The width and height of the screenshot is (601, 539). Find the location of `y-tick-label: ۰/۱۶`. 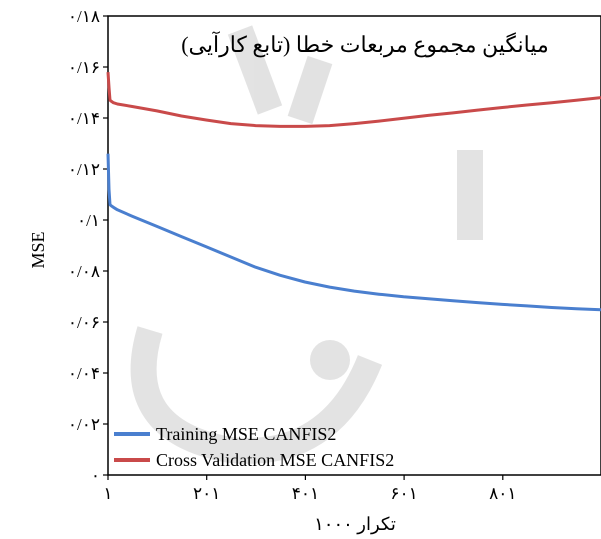

y-tick-label: ۰/۱۶ is located at coordinates (84, 67).